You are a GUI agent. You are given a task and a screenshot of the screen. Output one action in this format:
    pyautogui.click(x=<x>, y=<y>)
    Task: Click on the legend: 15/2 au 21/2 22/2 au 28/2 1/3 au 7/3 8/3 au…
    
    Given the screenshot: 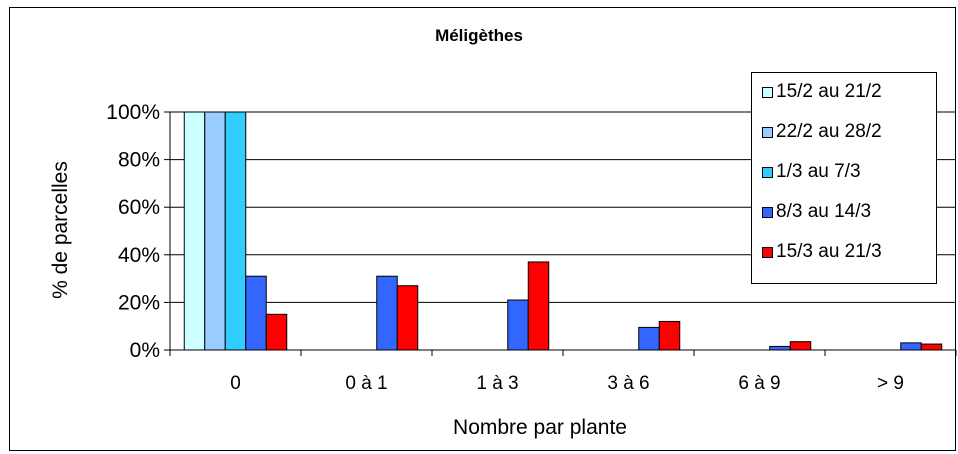 What is the action you would take?
    pyautogui.click(x=844, y=178)
    